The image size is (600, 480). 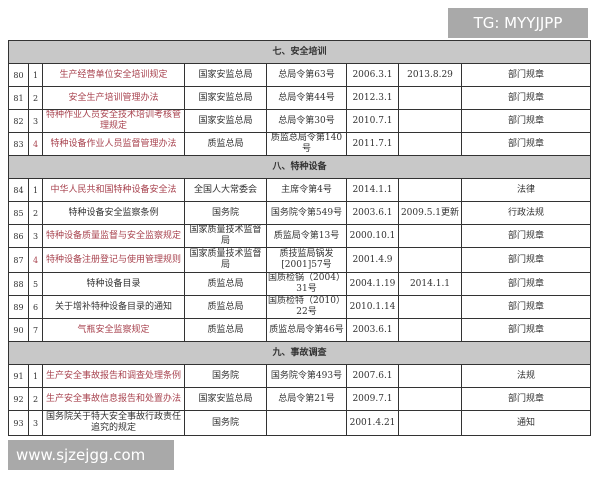 I want to click on regulation-name: 生产经营单位安全培训规定, so click(x=113, y=75).